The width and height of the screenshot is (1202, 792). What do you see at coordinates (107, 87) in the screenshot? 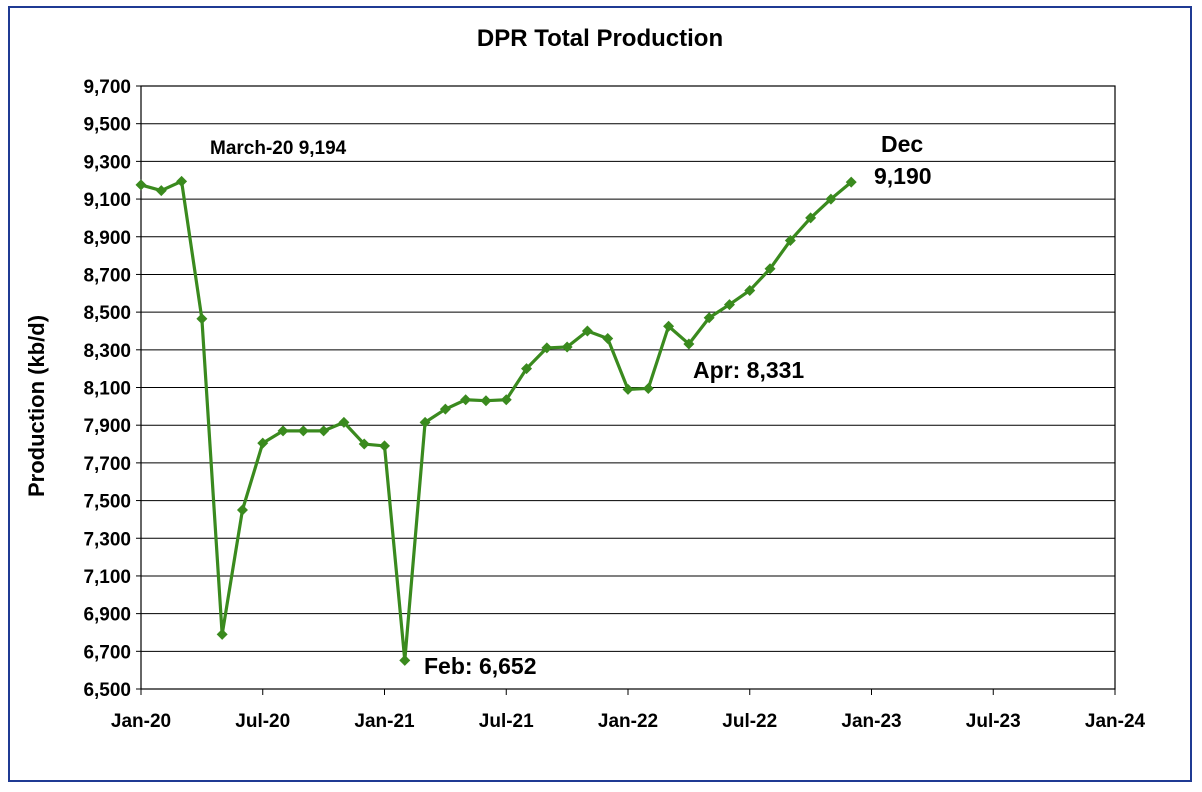
I see `y-tick-label: 9,700` at bounding box center [107, 87].